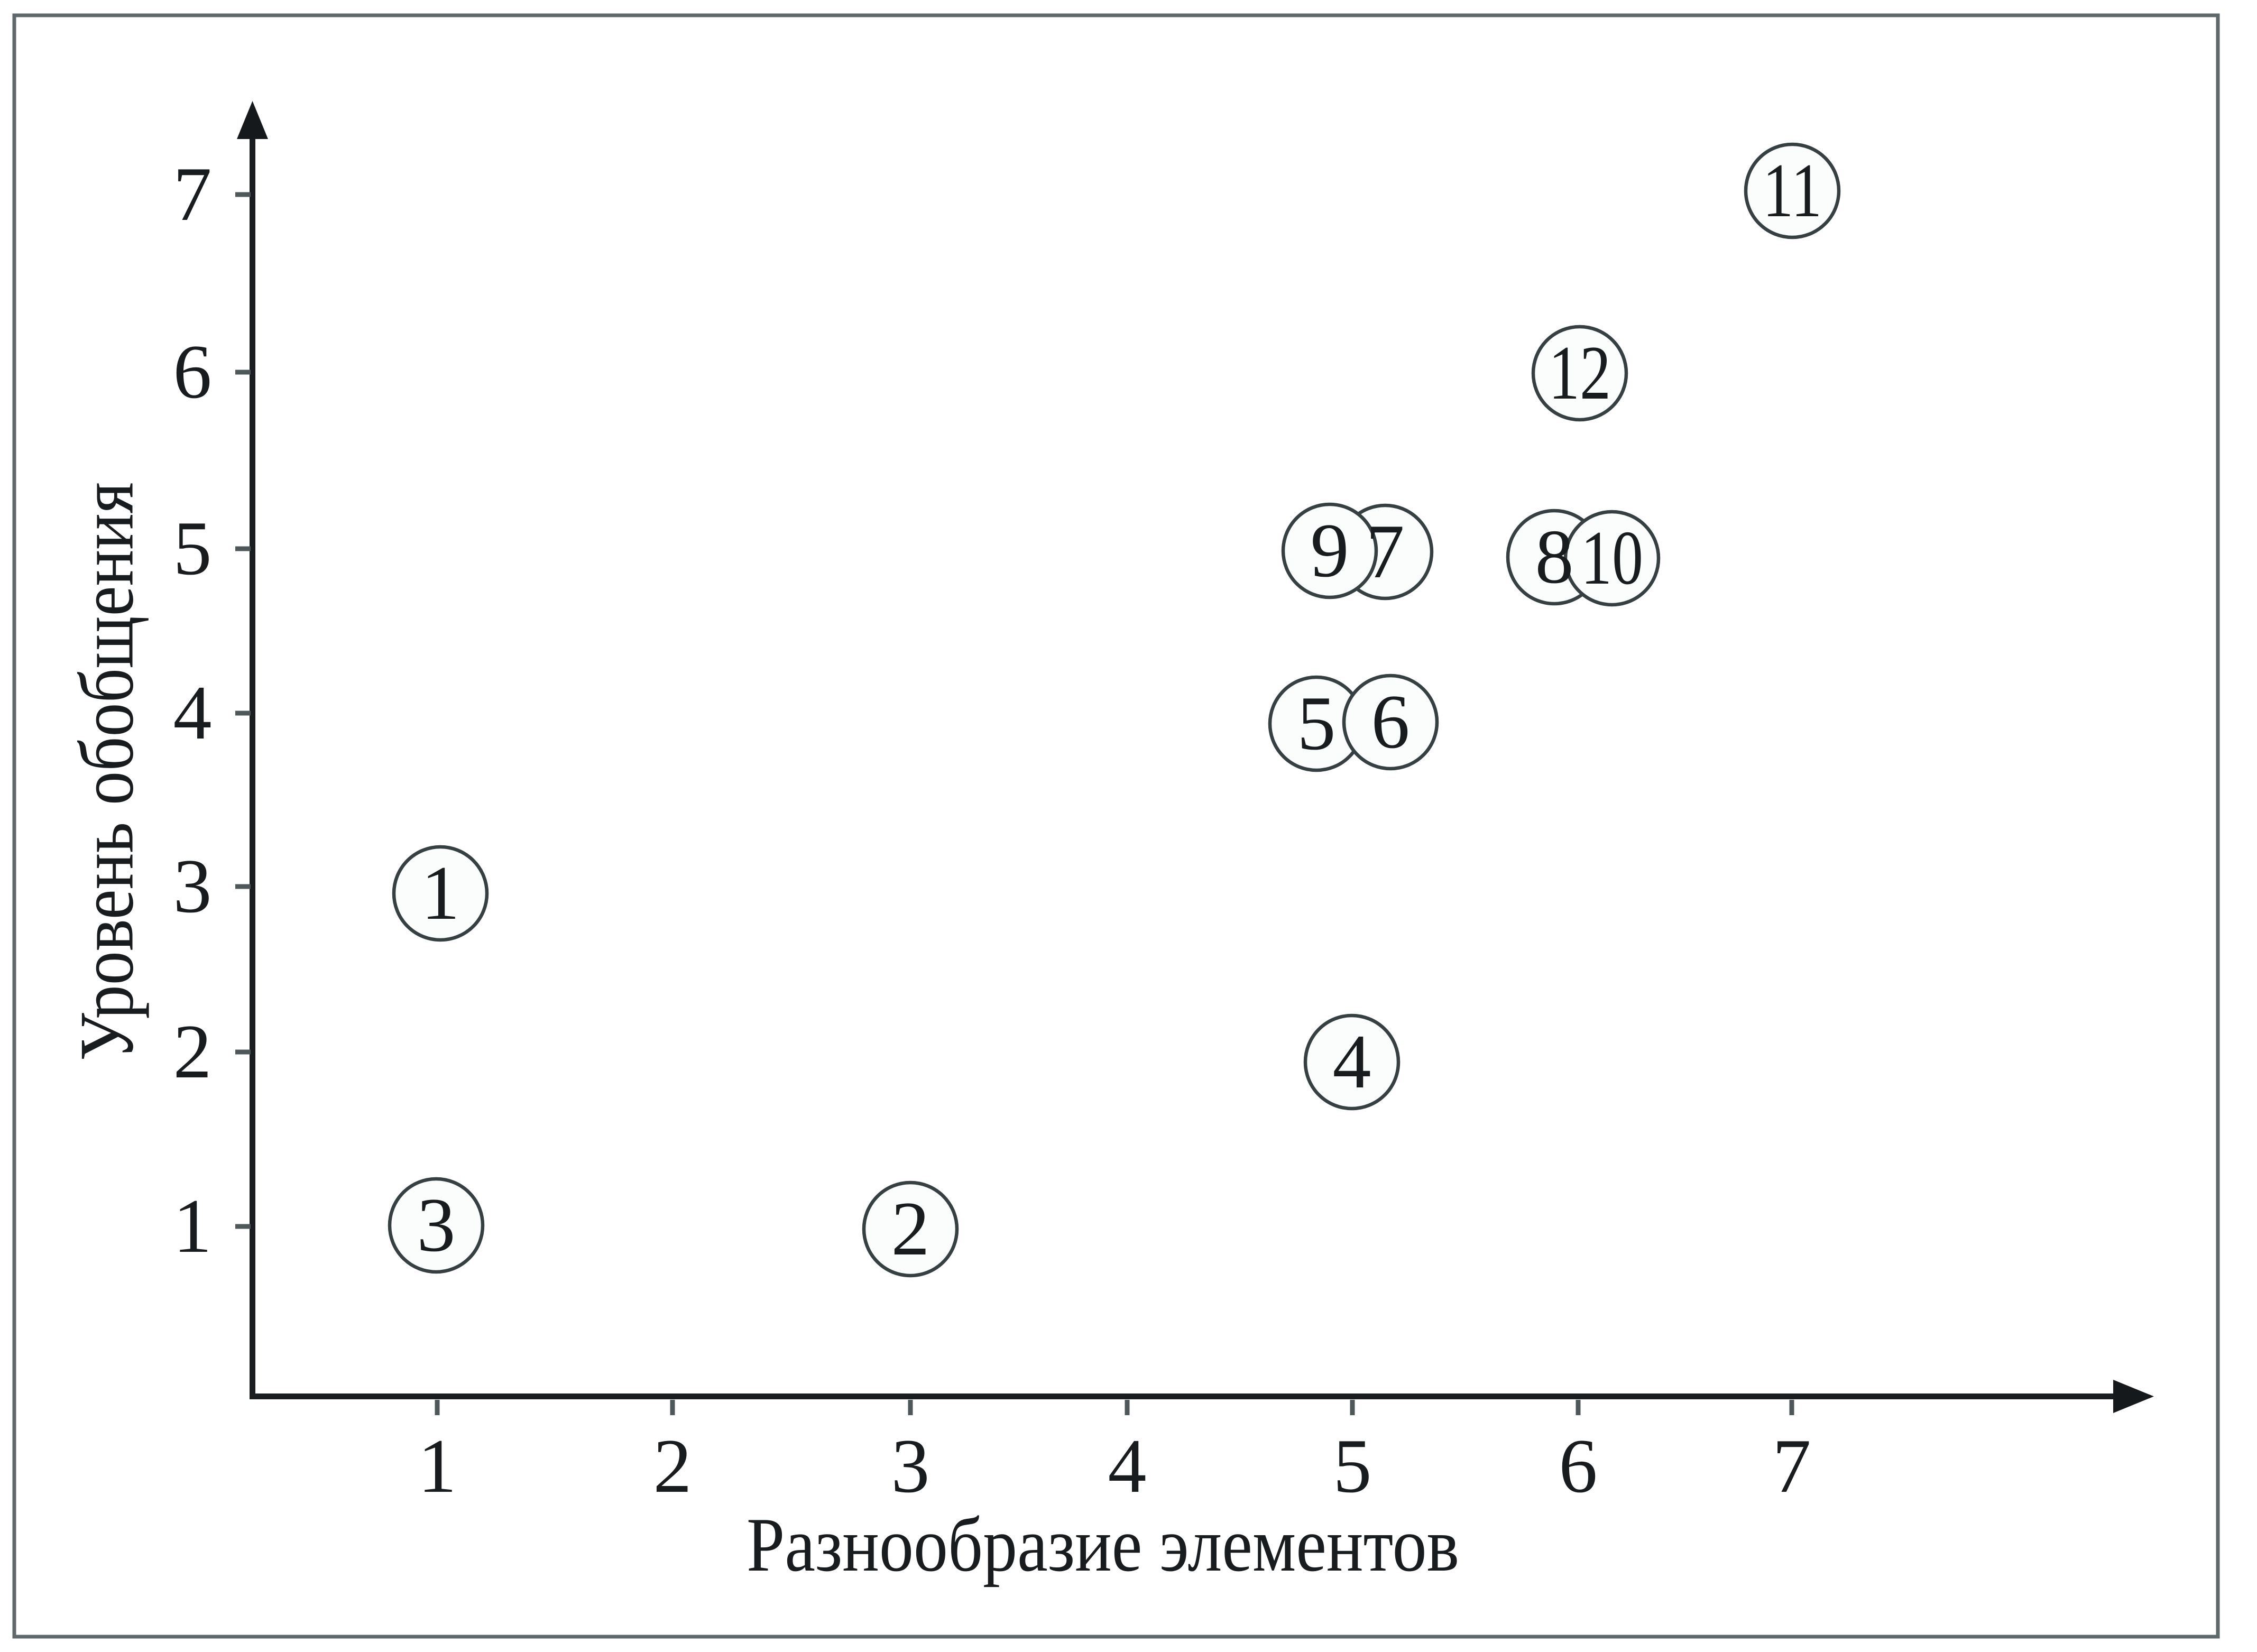  I want to click on svg-text: 11, so click(1792, 190).